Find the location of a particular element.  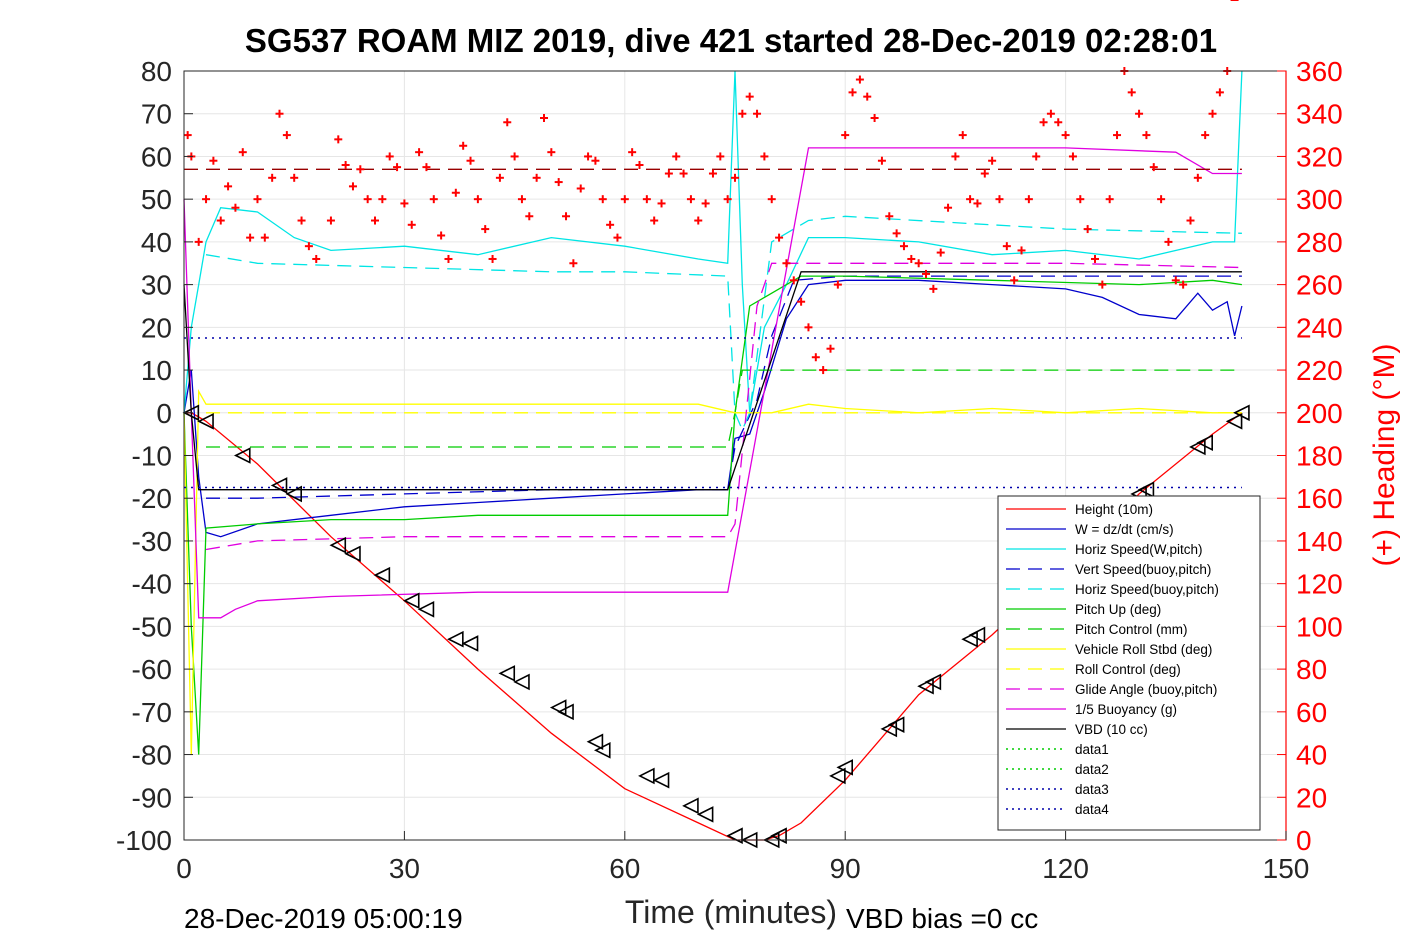

legend-label: Height (10m) is located at coordinates (1114, 509).